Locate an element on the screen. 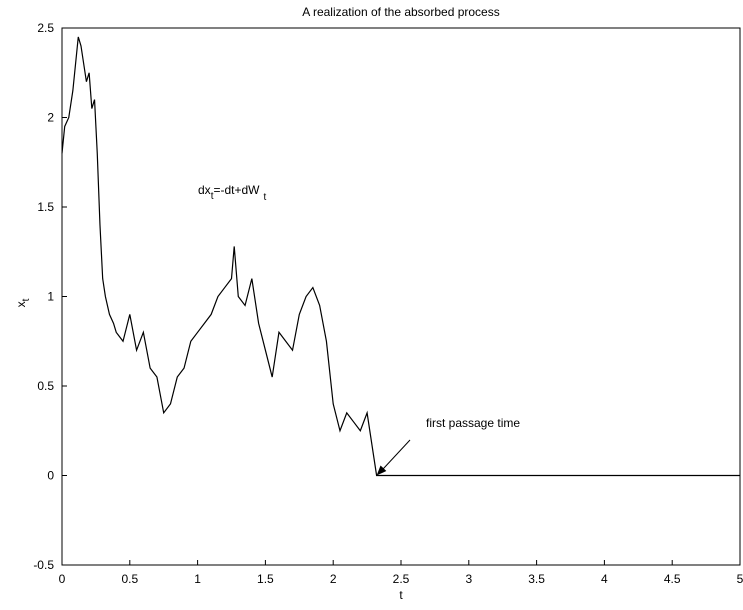 This screenshot has height=610, width=743. equation-sub-t2: t is located at coordinates (265, 197).